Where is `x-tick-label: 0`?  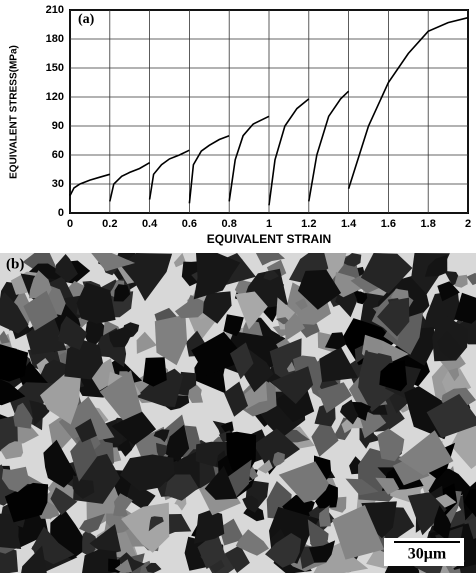
x-tick-label: 0 is located at coordinates (70, 224).